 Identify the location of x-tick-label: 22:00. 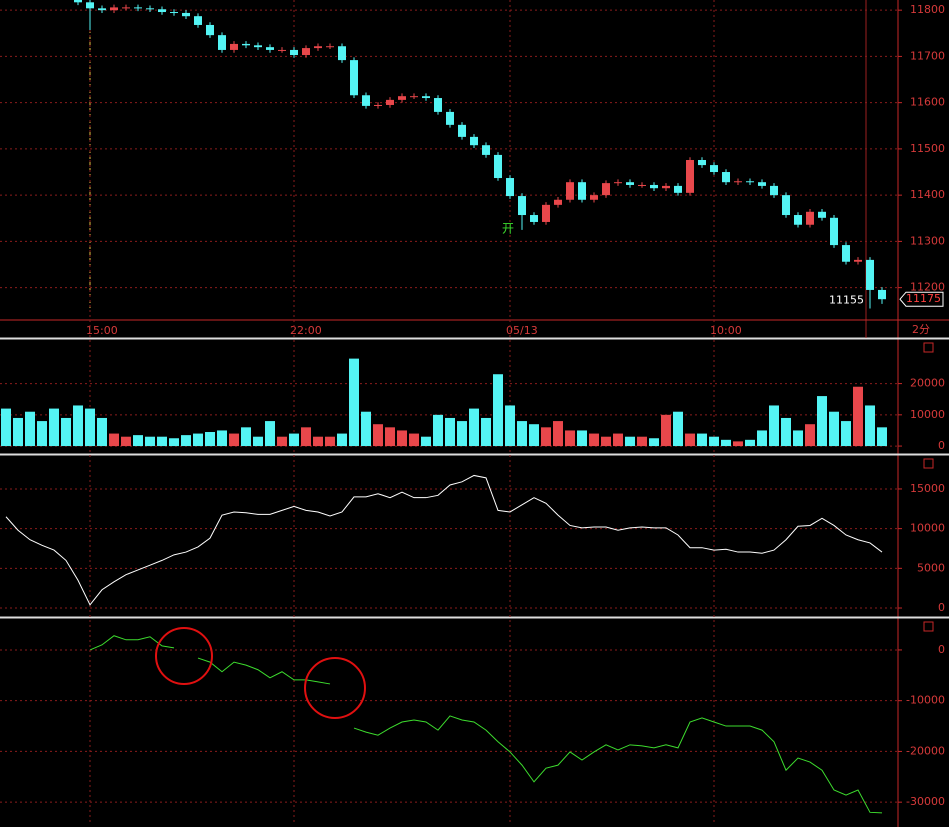
(306, 330).